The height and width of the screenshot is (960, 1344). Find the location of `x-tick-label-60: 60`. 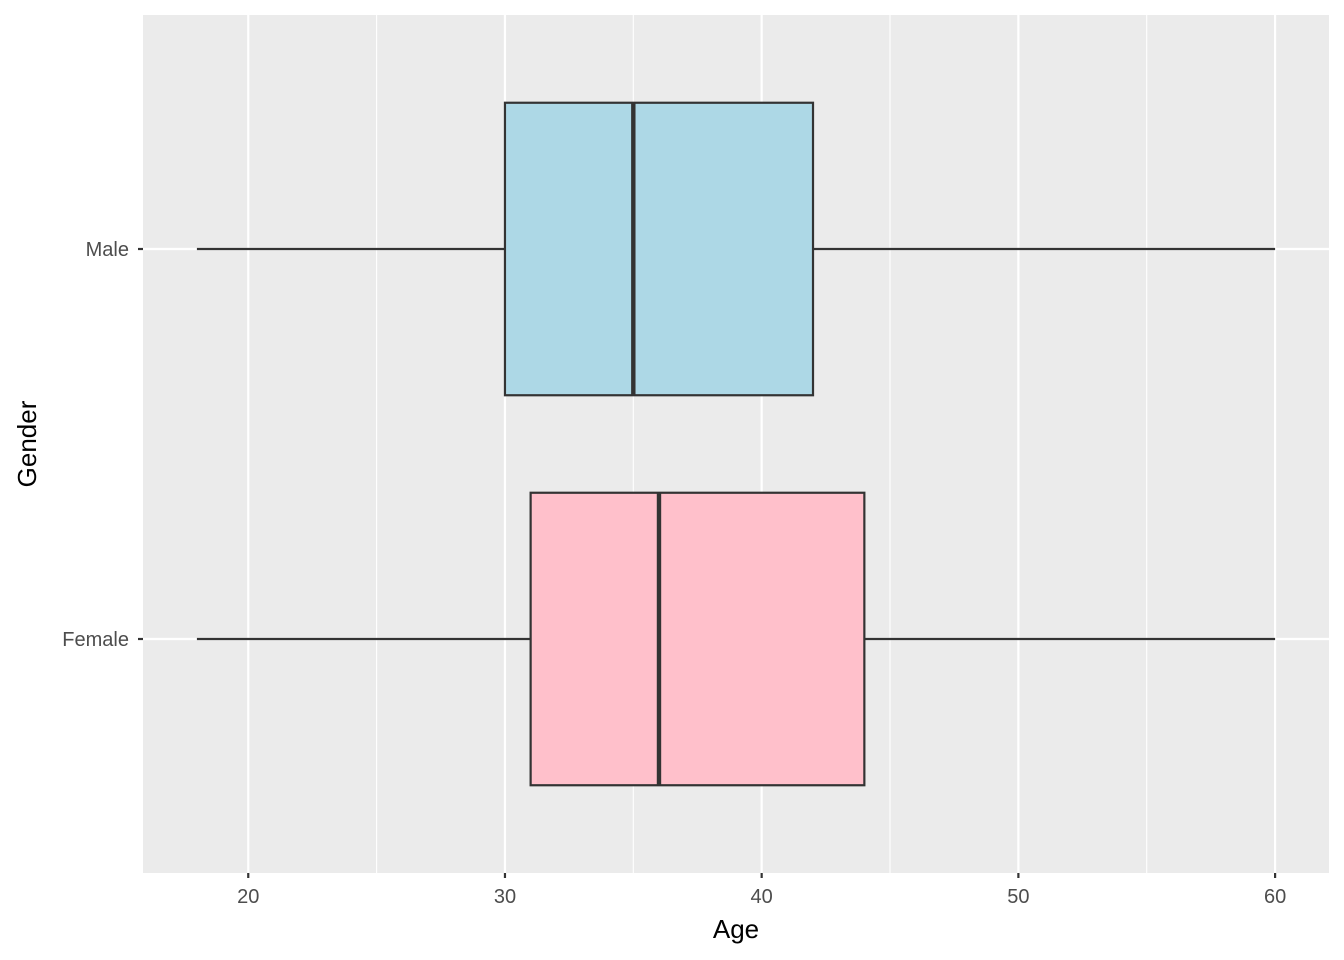

x-tick-label-60: 60 is located at coordinates (1275, 897).